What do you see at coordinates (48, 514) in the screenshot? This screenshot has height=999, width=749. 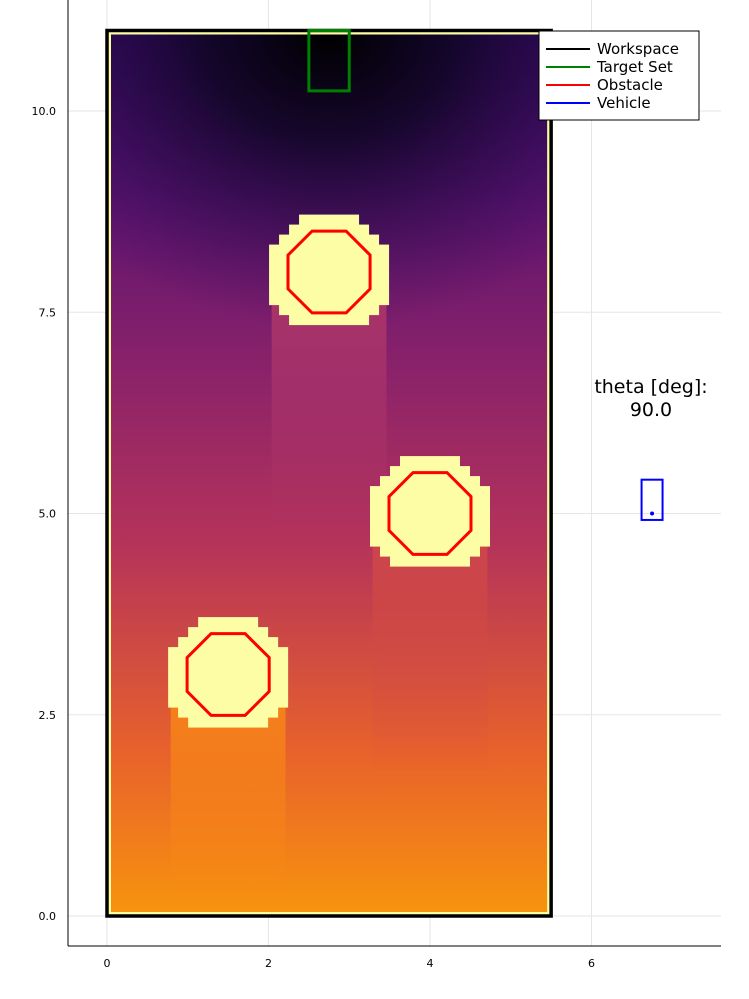 I see `y-tick-label: 5.0` at bounding box center [48, 514].